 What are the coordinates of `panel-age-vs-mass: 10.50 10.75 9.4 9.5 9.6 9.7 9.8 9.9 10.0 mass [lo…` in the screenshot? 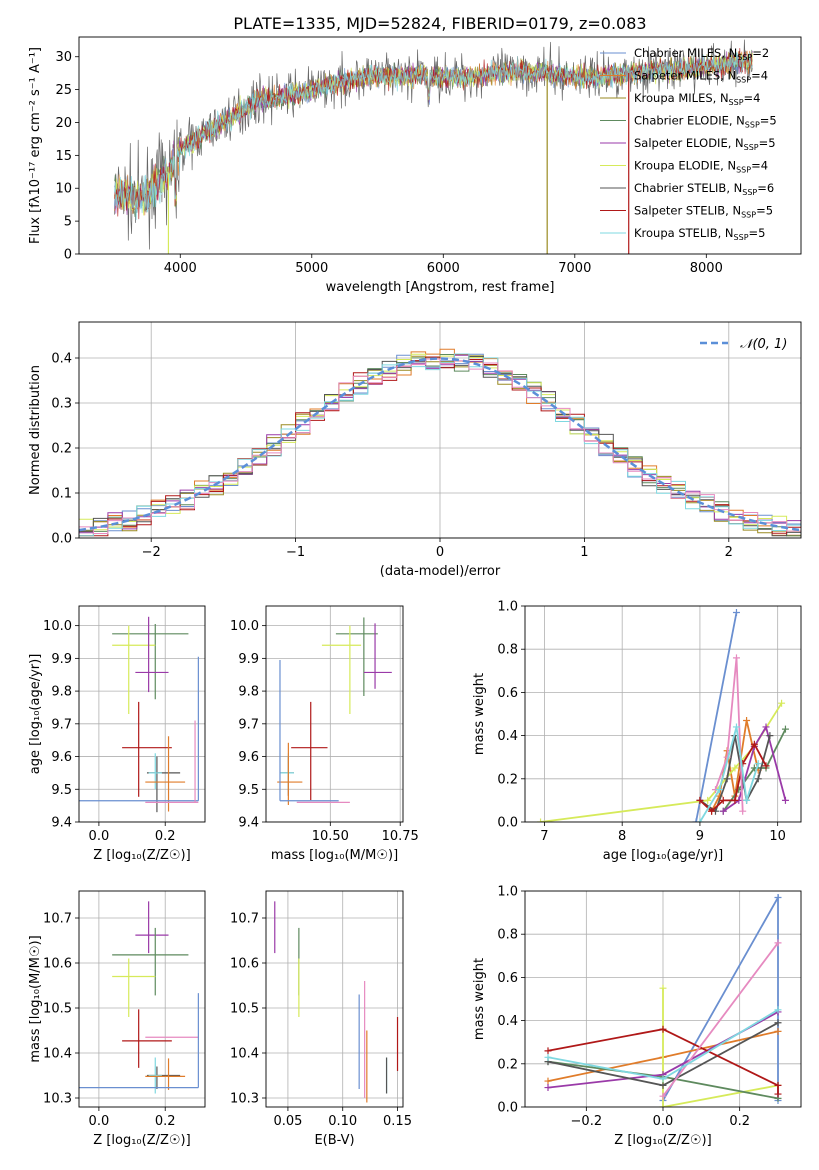 It's located at (324, 734).